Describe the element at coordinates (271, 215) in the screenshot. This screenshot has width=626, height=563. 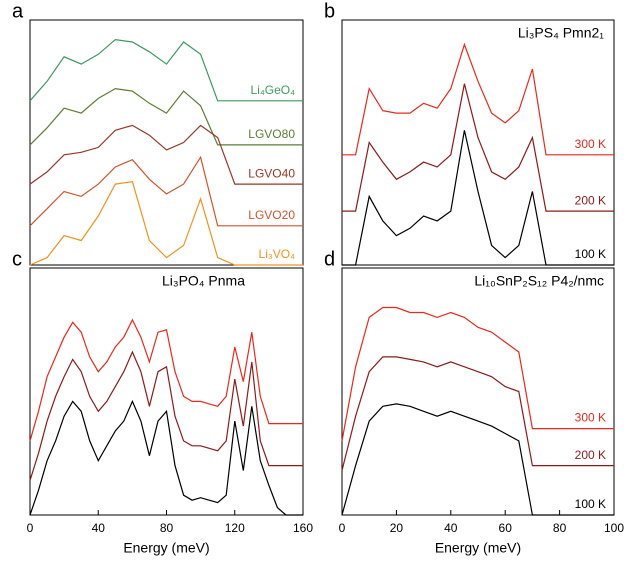
I see `series-label: LGVO20` at that location.